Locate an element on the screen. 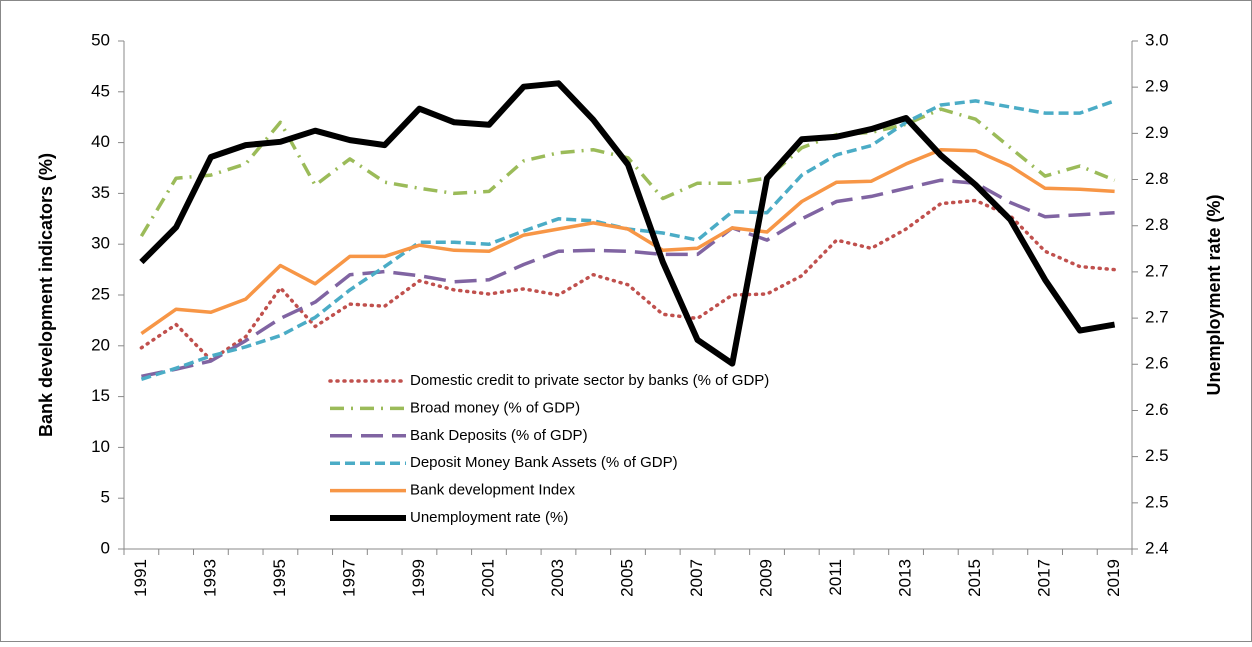 This screenshot has height=647, width=1252. x-tick-label: 2009 is located at coordinates (766, 578).